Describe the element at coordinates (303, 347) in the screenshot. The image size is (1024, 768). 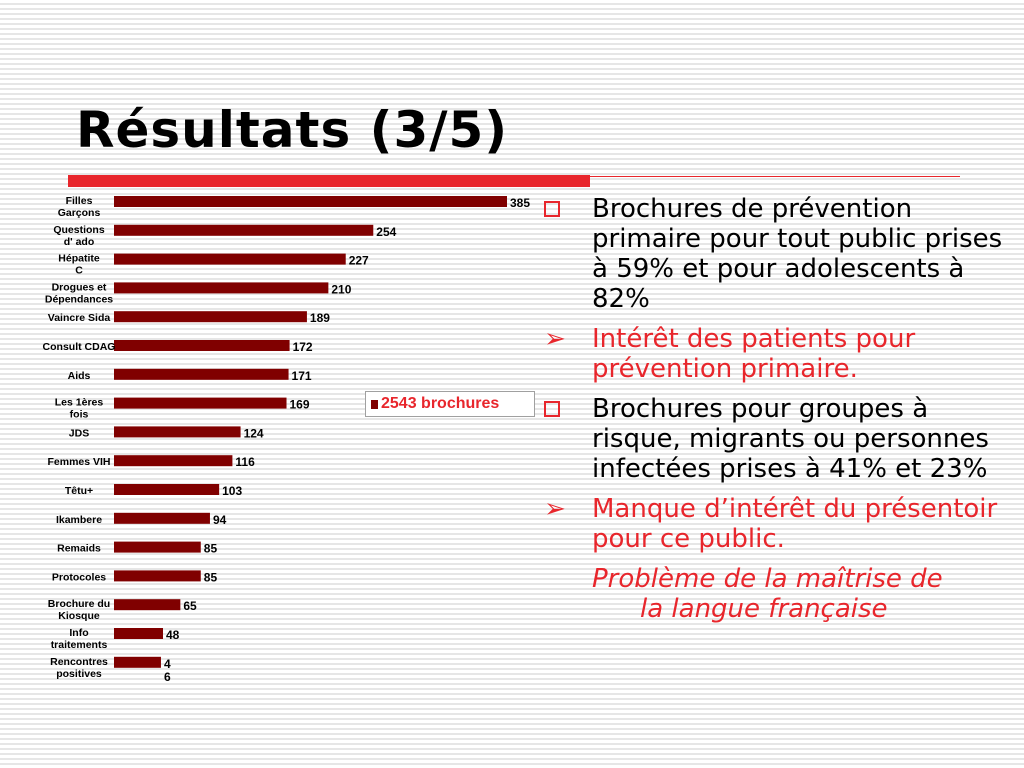
I see `value-label: 172` at that location.